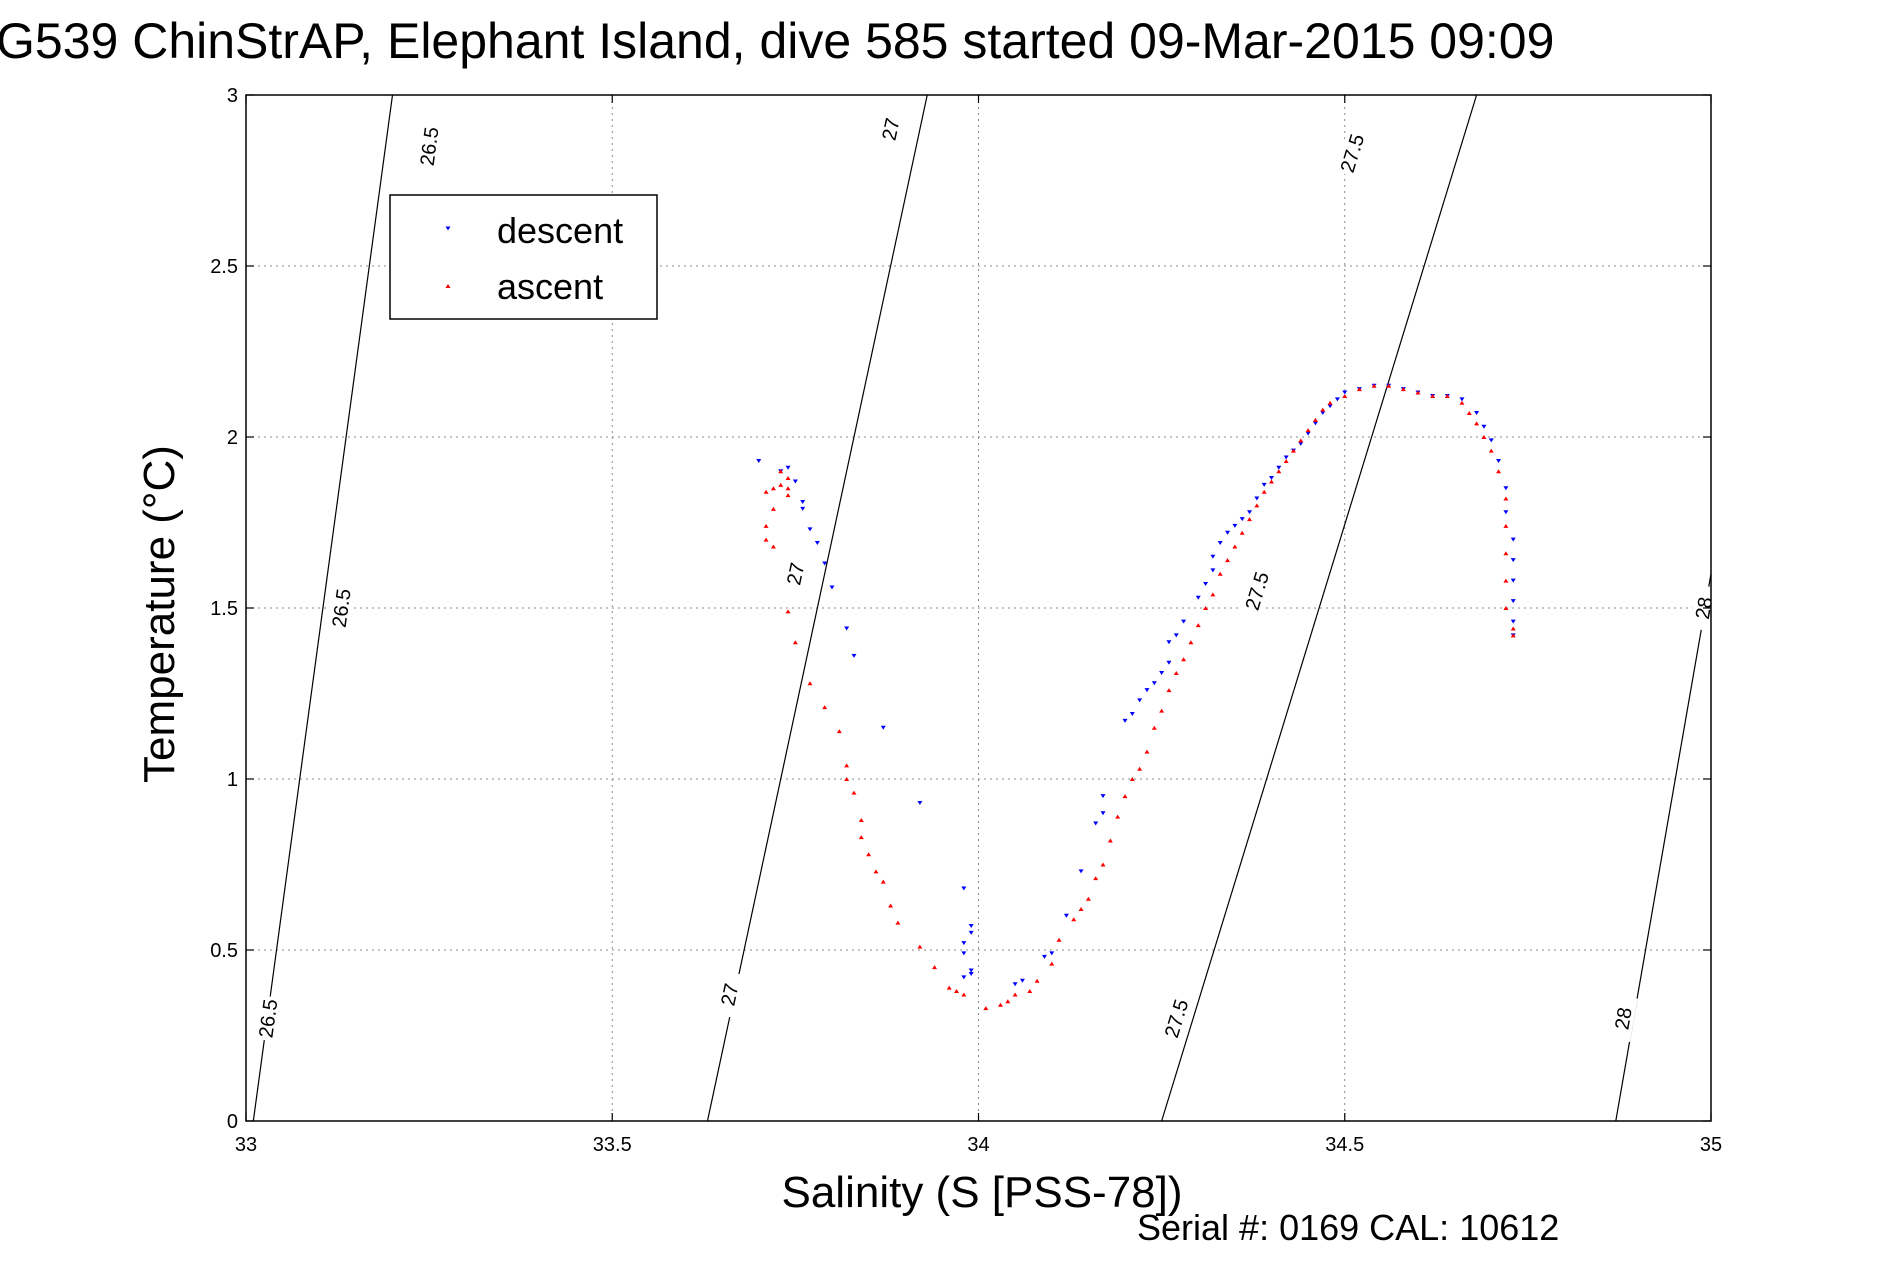  What do you see at coordinates (159, 614) in the screenshot?
I see `y-axis-label: Temperature (°C)` at bounding box center [159, 614].